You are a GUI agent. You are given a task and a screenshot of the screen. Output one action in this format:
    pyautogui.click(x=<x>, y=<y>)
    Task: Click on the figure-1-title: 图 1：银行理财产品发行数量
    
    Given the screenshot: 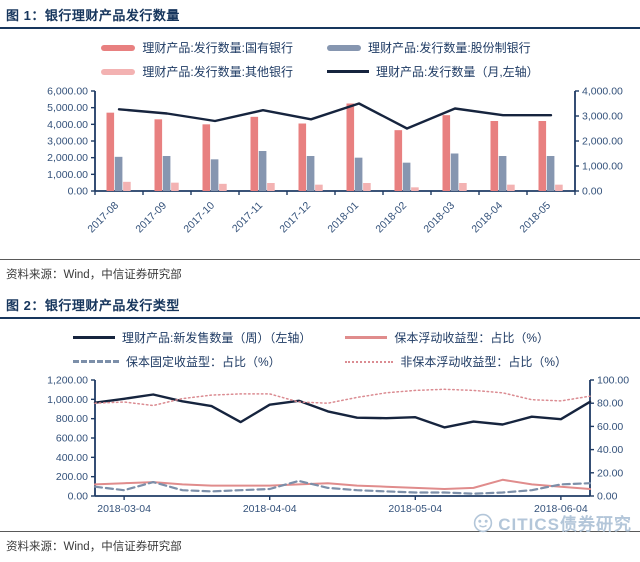 What is the action you would take?
    pyautogui.click(x=320, y=14)
    